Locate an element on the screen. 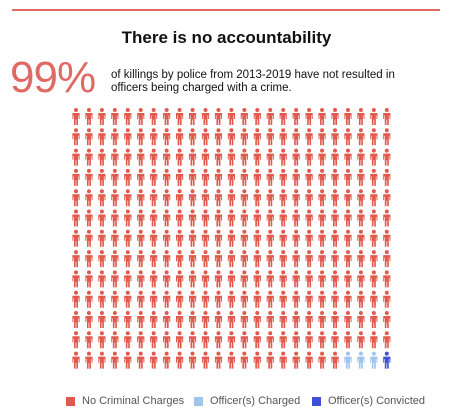  legend-item-no-charges: No Criminal Charges is located at coordinates (125, 401).